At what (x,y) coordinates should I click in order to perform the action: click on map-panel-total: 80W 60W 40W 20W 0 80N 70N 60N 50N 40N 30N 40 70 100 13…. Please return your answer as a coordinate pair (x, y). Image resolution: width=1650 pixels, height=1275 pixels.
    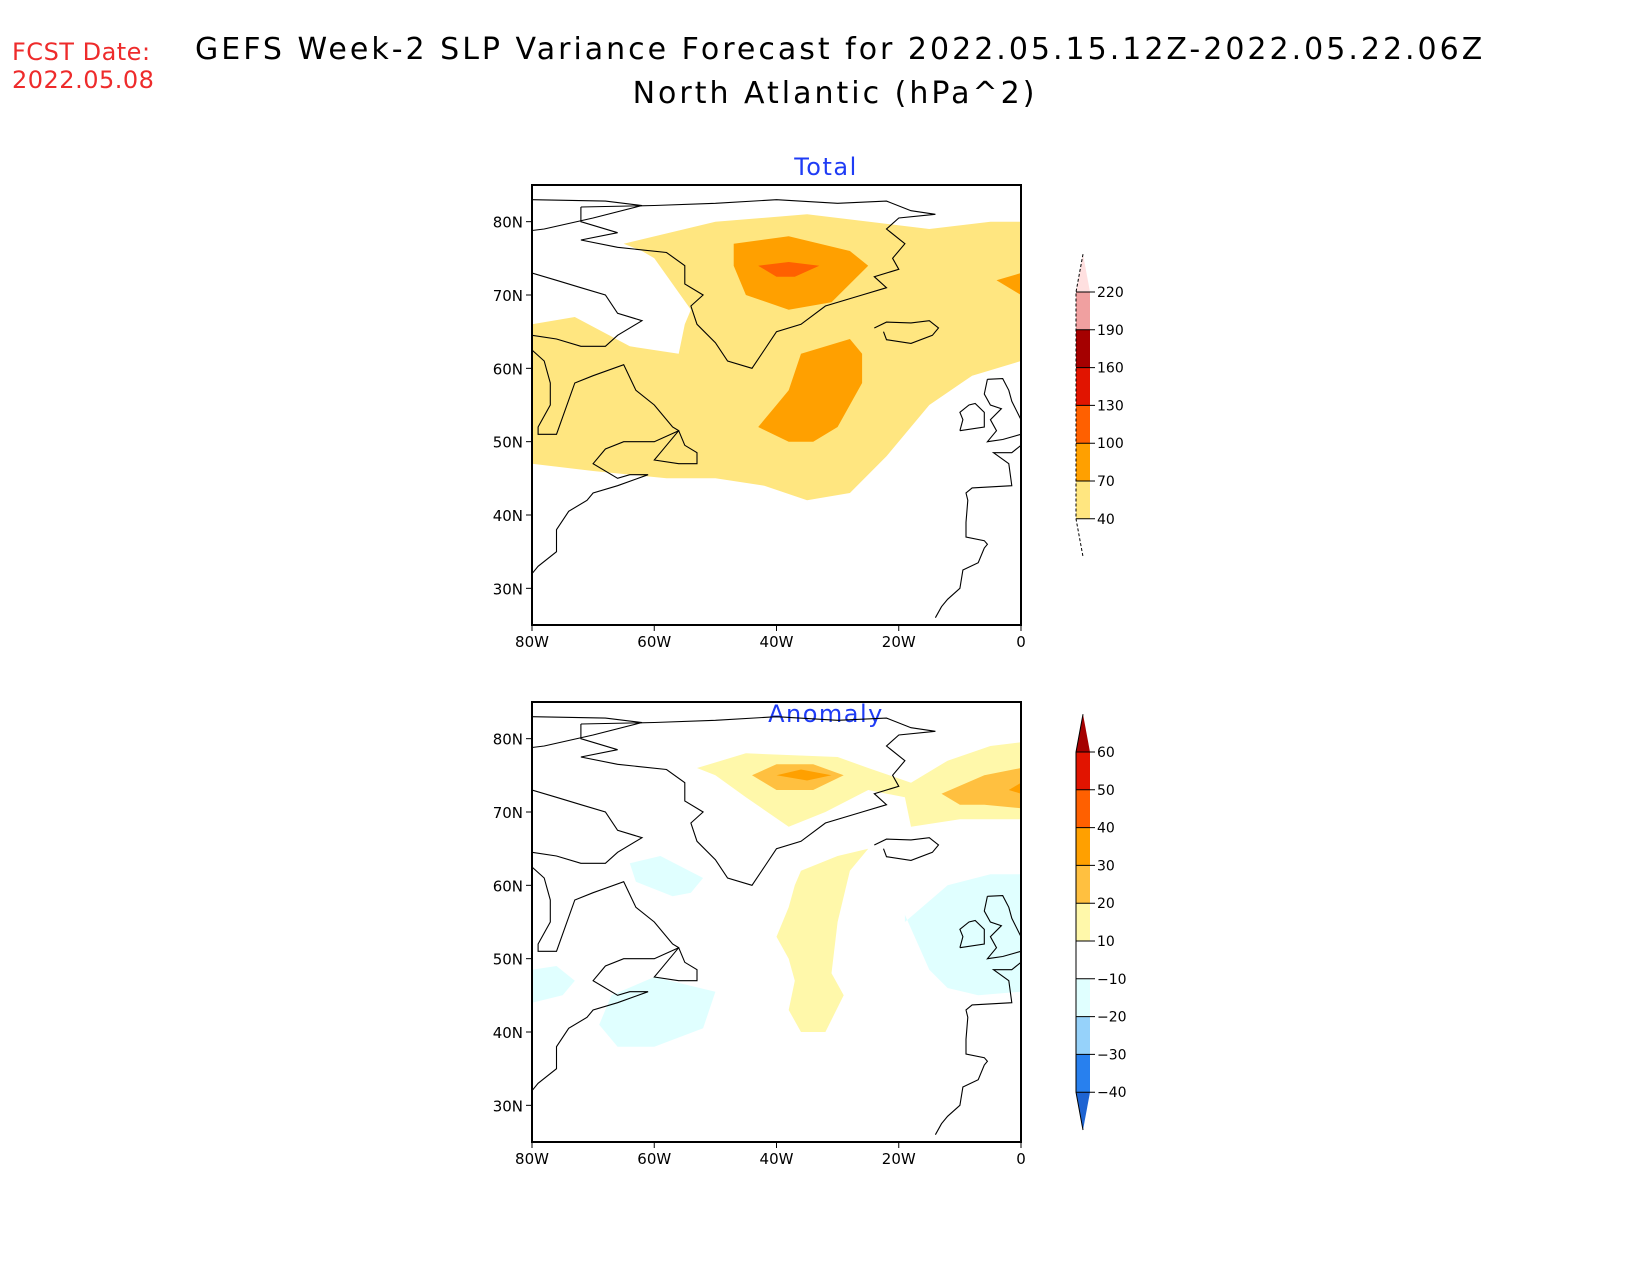
    Looking at the image, I should click on (808, 417).